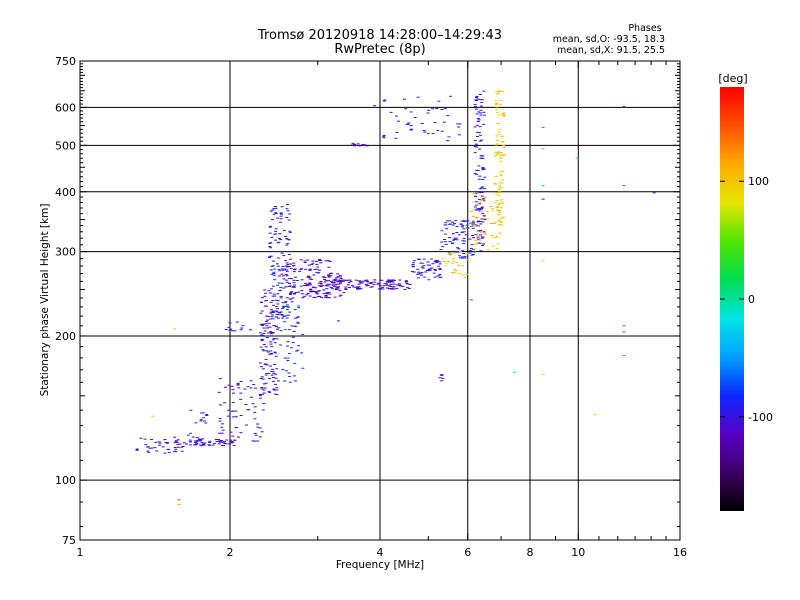 This screenshot has height=600, width=800. What do you see at coordinates (611, 50) in the screenshot?
I see `stats-x-line: mean, sd,X: 91.5, 25.5` at bounding box center [611, 50].